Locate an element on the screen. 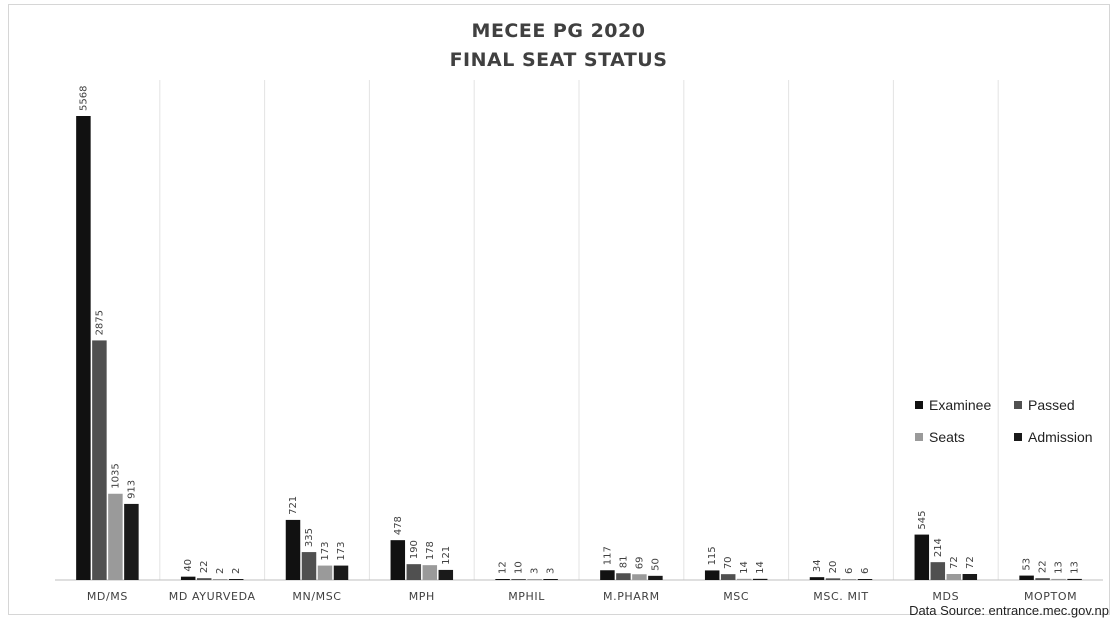 The image size is (1117, 623). data-label: 913 is located at coordinates (131, 489).